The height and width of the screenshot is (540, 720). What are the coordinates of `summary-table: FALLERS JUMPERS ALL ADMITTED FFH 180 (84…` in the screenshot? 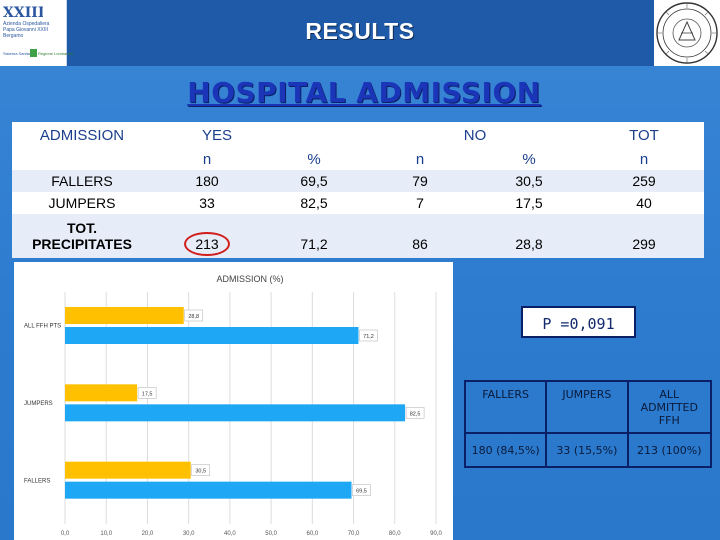 It's located at (588, 424).